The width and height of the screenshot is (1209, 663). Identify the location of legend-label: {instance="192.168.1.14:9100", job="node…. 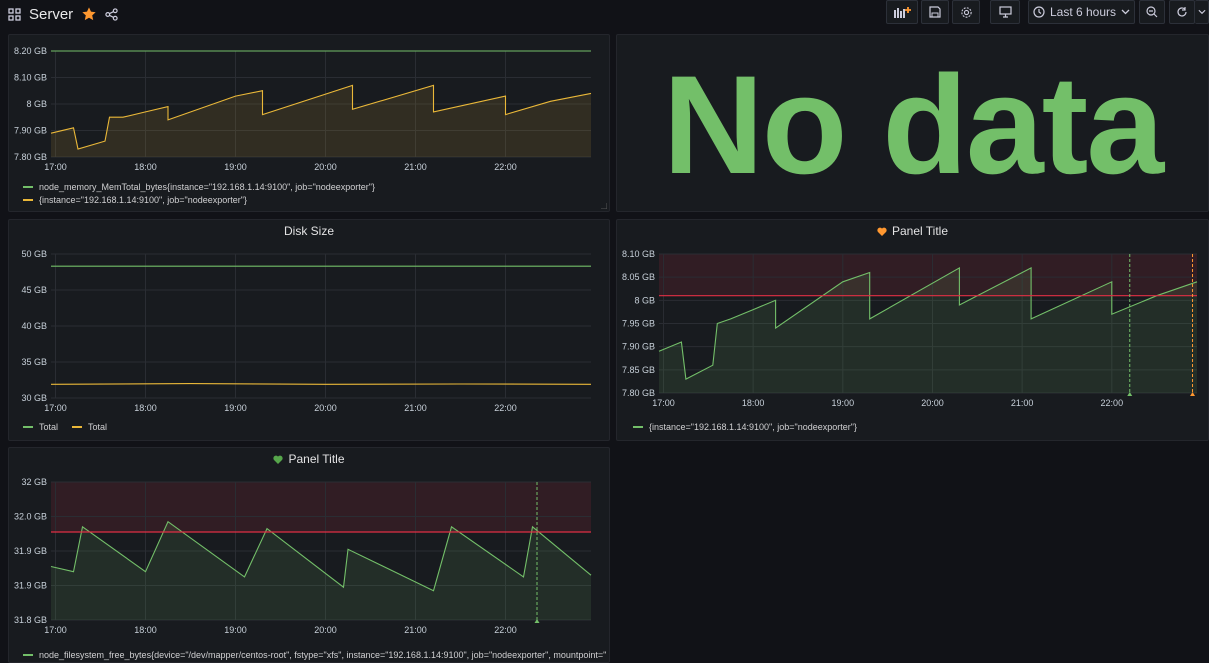
(753, 426).